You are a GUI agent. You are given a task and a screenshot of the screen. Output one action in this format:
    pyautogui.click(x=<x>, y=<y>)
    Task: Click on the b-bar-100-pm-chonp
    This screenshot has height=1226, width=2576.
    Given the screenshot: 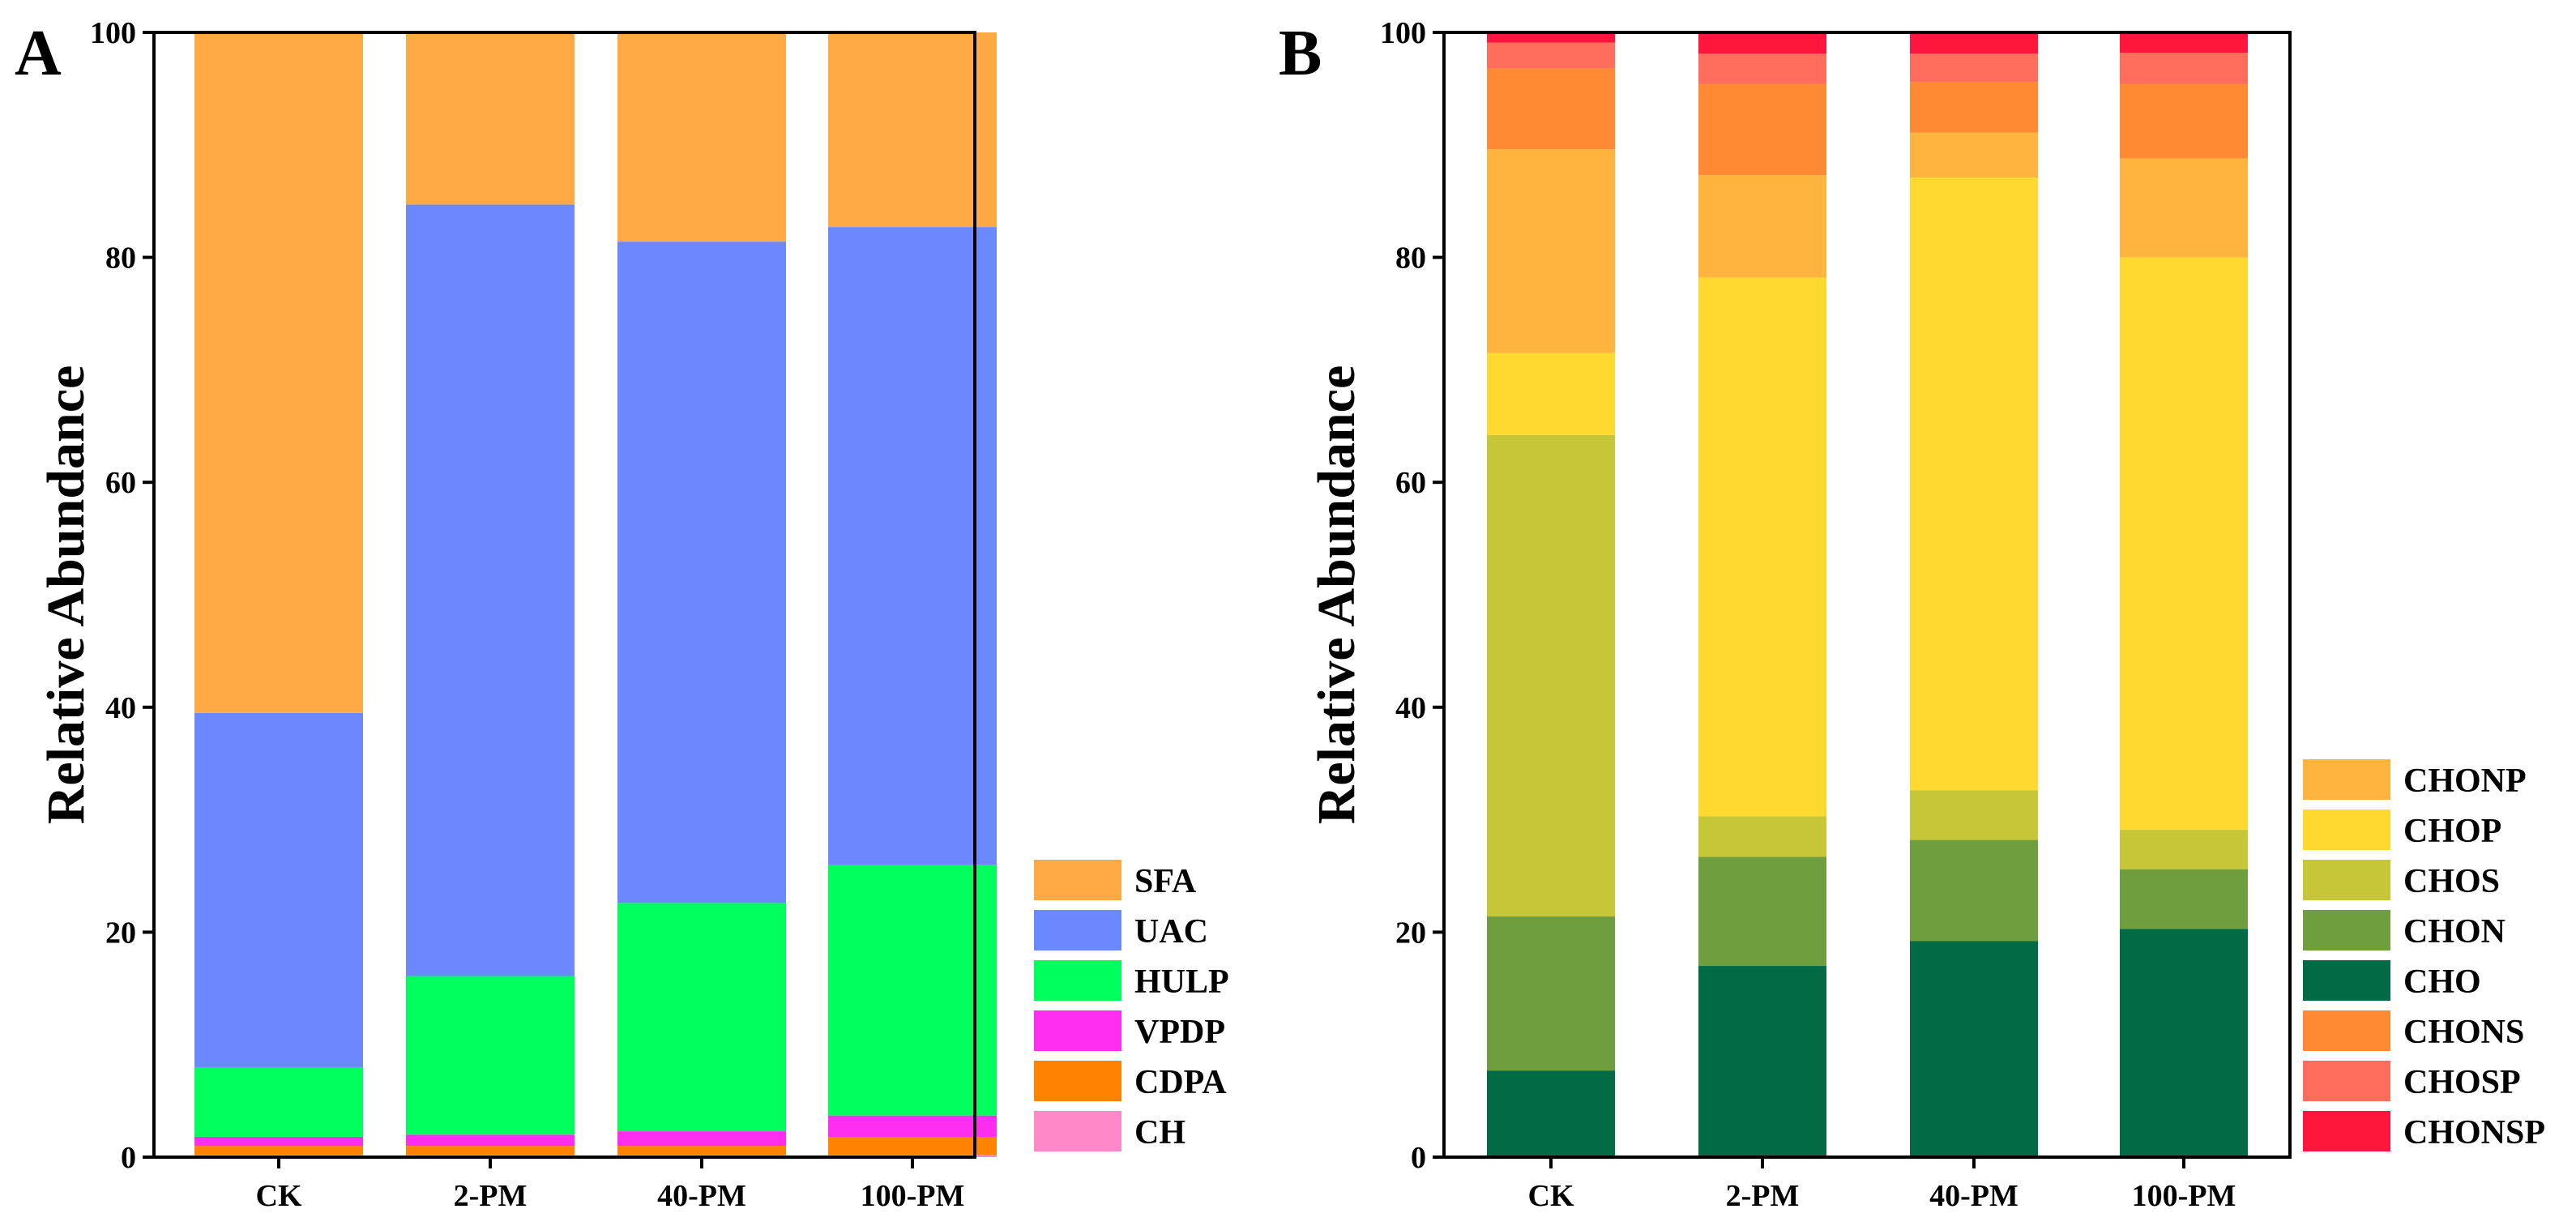 What is the action you would take?
    pyautogui.click(x=2184, y=208)
    